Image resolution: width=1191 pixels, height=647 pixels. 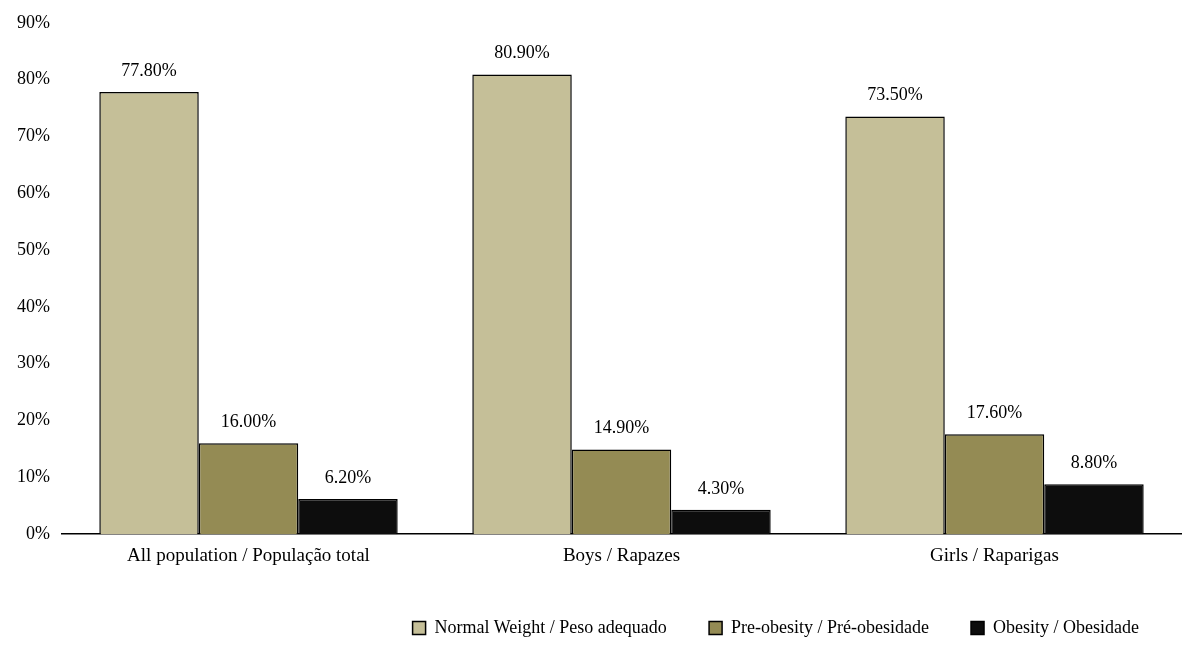 I want to click on data-label: 8.80%, so click(x=1094, y=461).